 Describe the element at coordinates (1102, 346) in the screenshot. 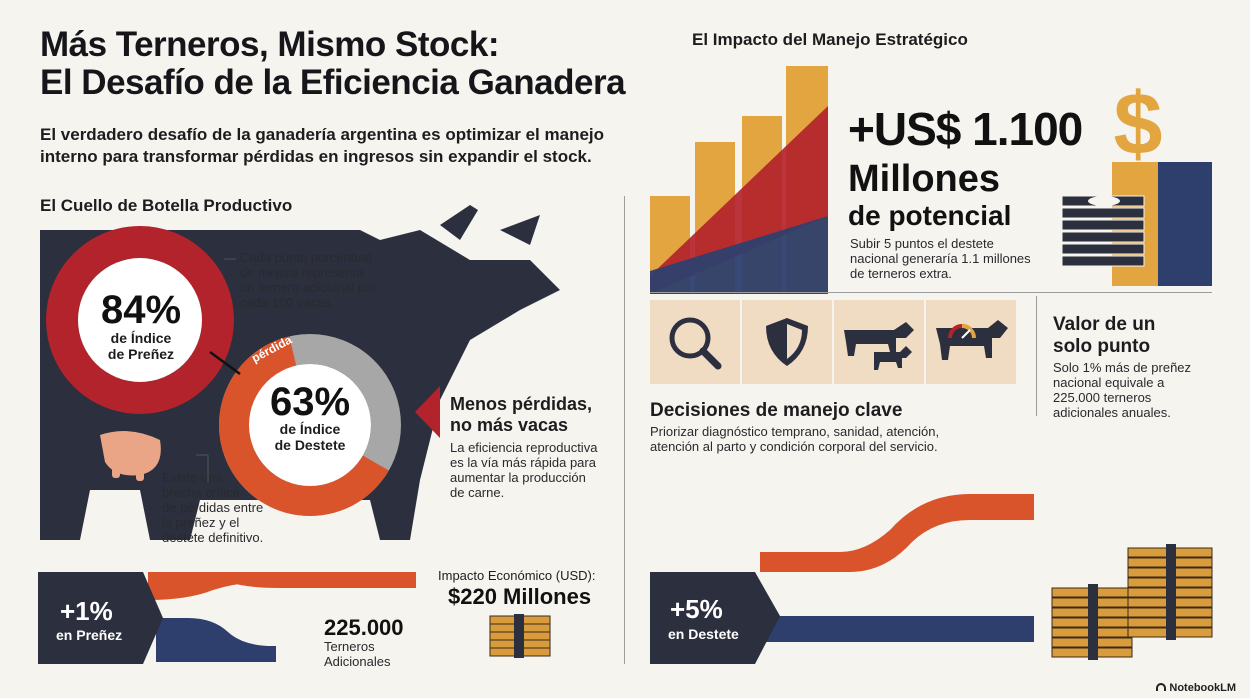

I see `valor-title-2: solo punto` at that location.